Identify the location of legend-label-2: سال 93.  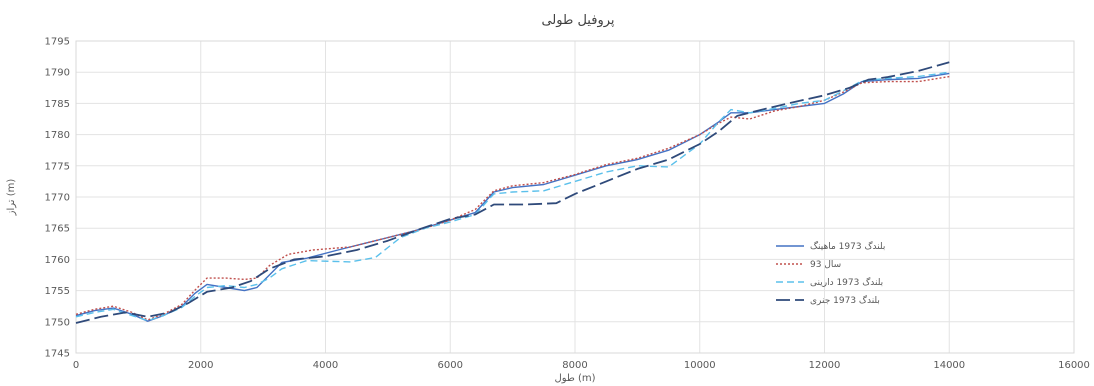
(825, 265).